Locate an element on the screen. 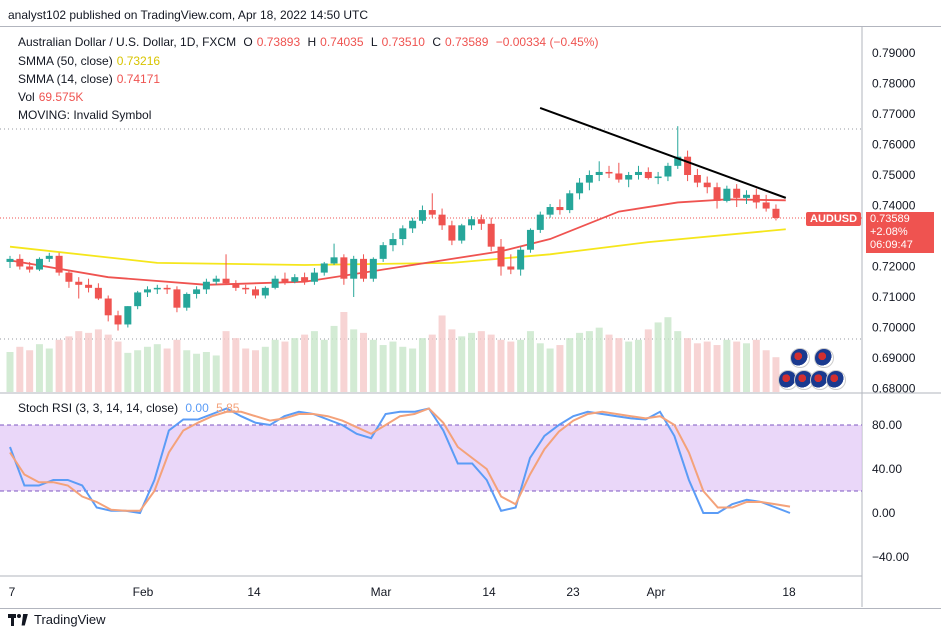  time-axis-label: 7 is located at coordinates (12, 592).